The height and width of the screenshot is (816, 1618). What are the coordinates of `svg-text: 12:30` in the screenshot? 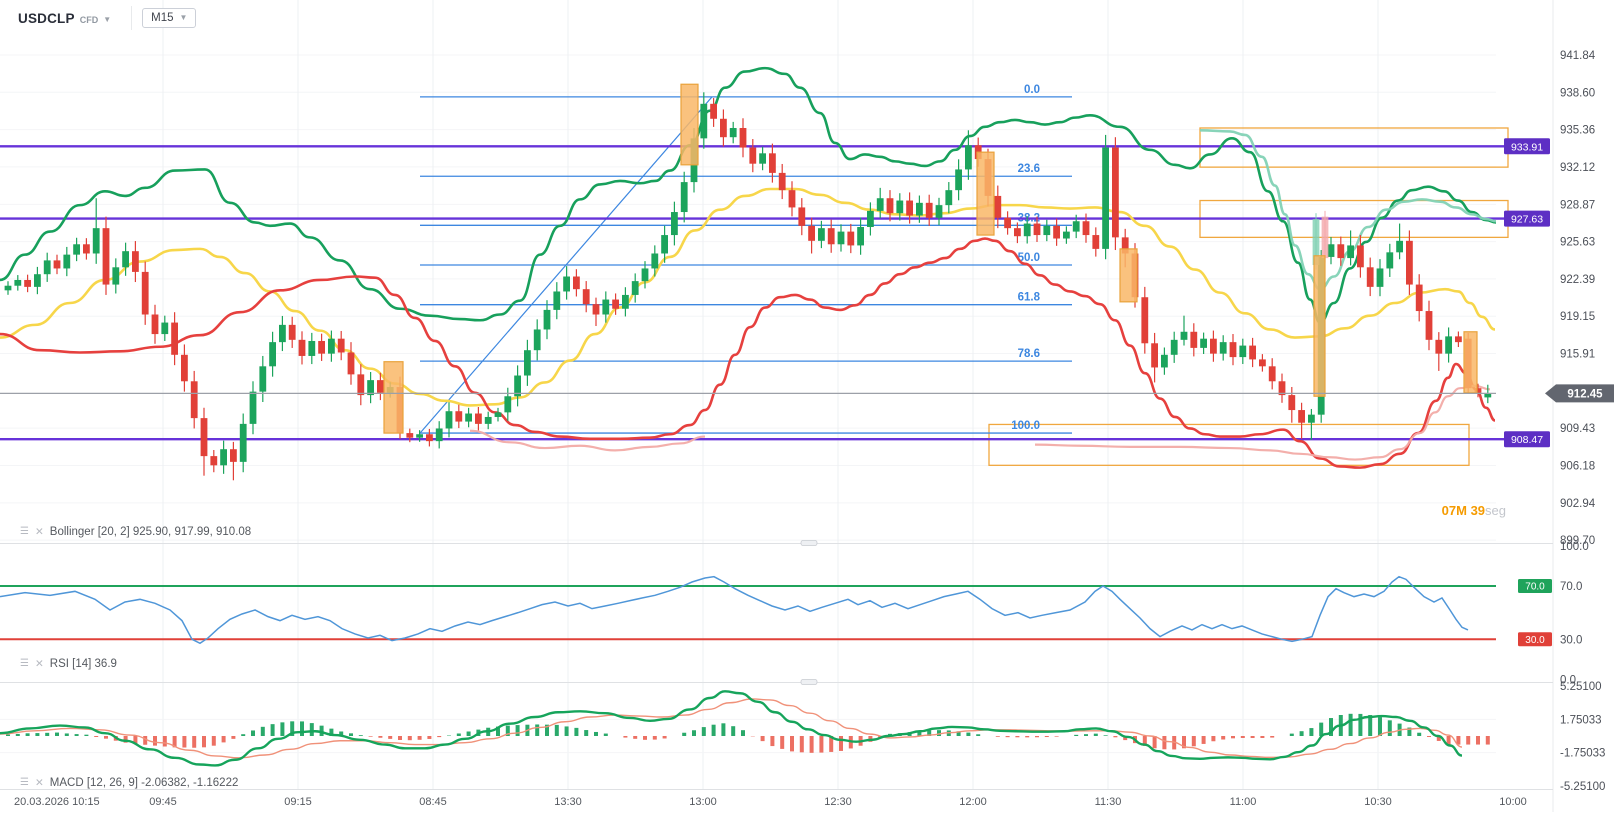 It's located at (838, 802).